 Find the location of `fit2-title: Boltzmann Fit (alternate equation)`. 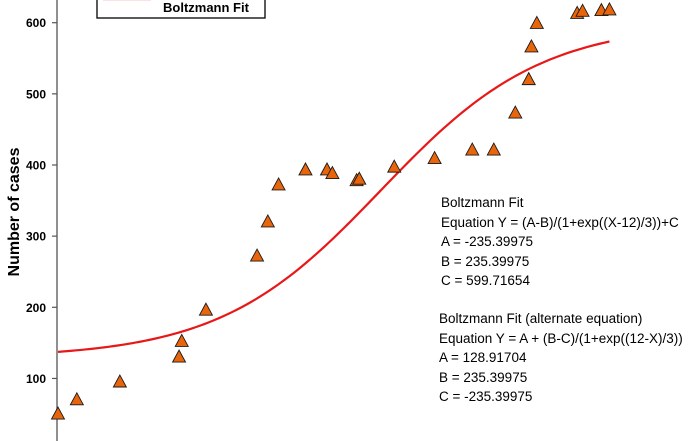

fit2-title: Boltzmann Fit (alternate equation) is located at coordinates (541, 318).